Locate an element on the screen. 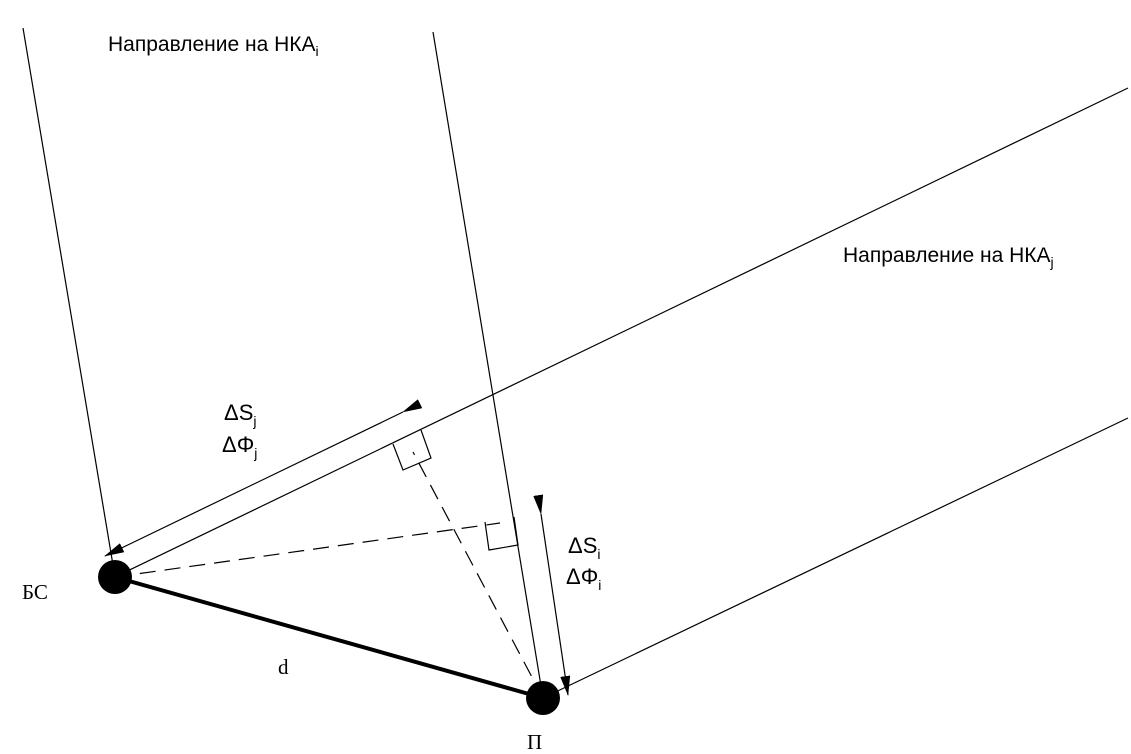 The image size is (1131, 754). direction-line-i-from-base is located at coordinates (69, 302).